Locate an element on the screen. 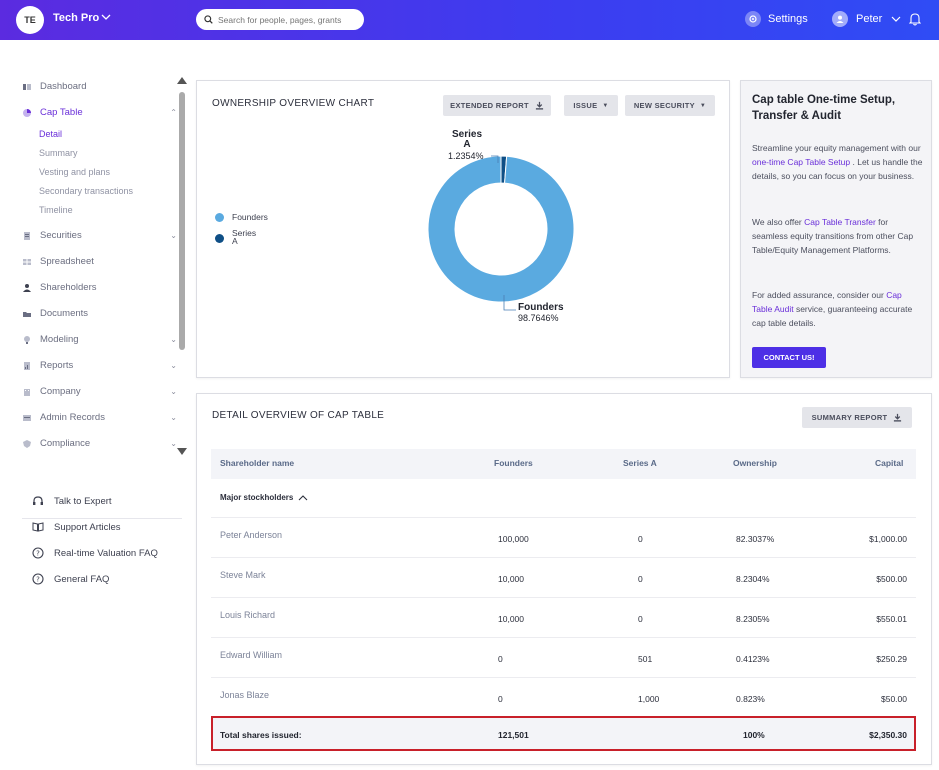  sidebar-item-label: Admin Records is located at coordinates (72, 417).